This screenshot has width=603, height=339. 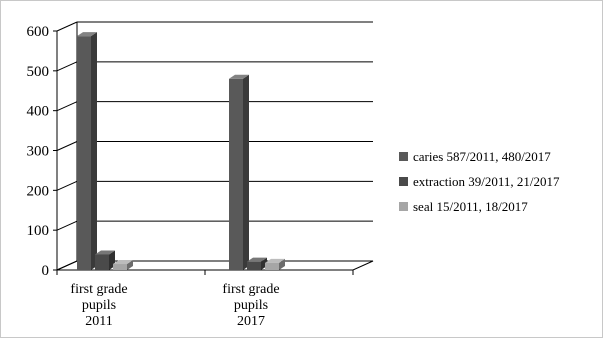 I want to click on y-tick-label-0: 0, so click(x=46, y=271).